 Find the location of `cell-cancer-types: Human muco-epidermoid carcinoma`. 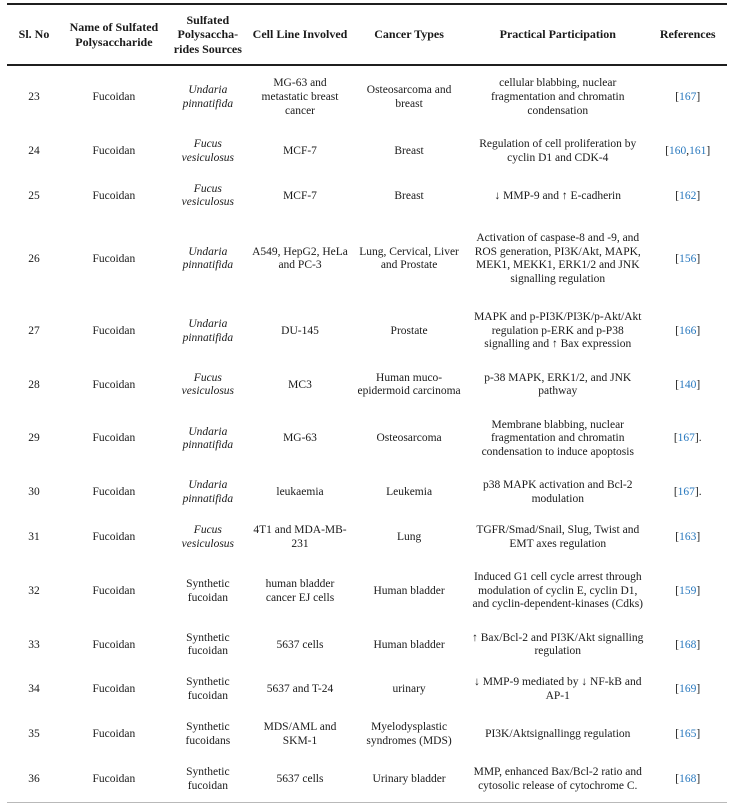

cell-cancer-types: Human muco-epidermoid carcinoma is located at coordinates (409, 384).